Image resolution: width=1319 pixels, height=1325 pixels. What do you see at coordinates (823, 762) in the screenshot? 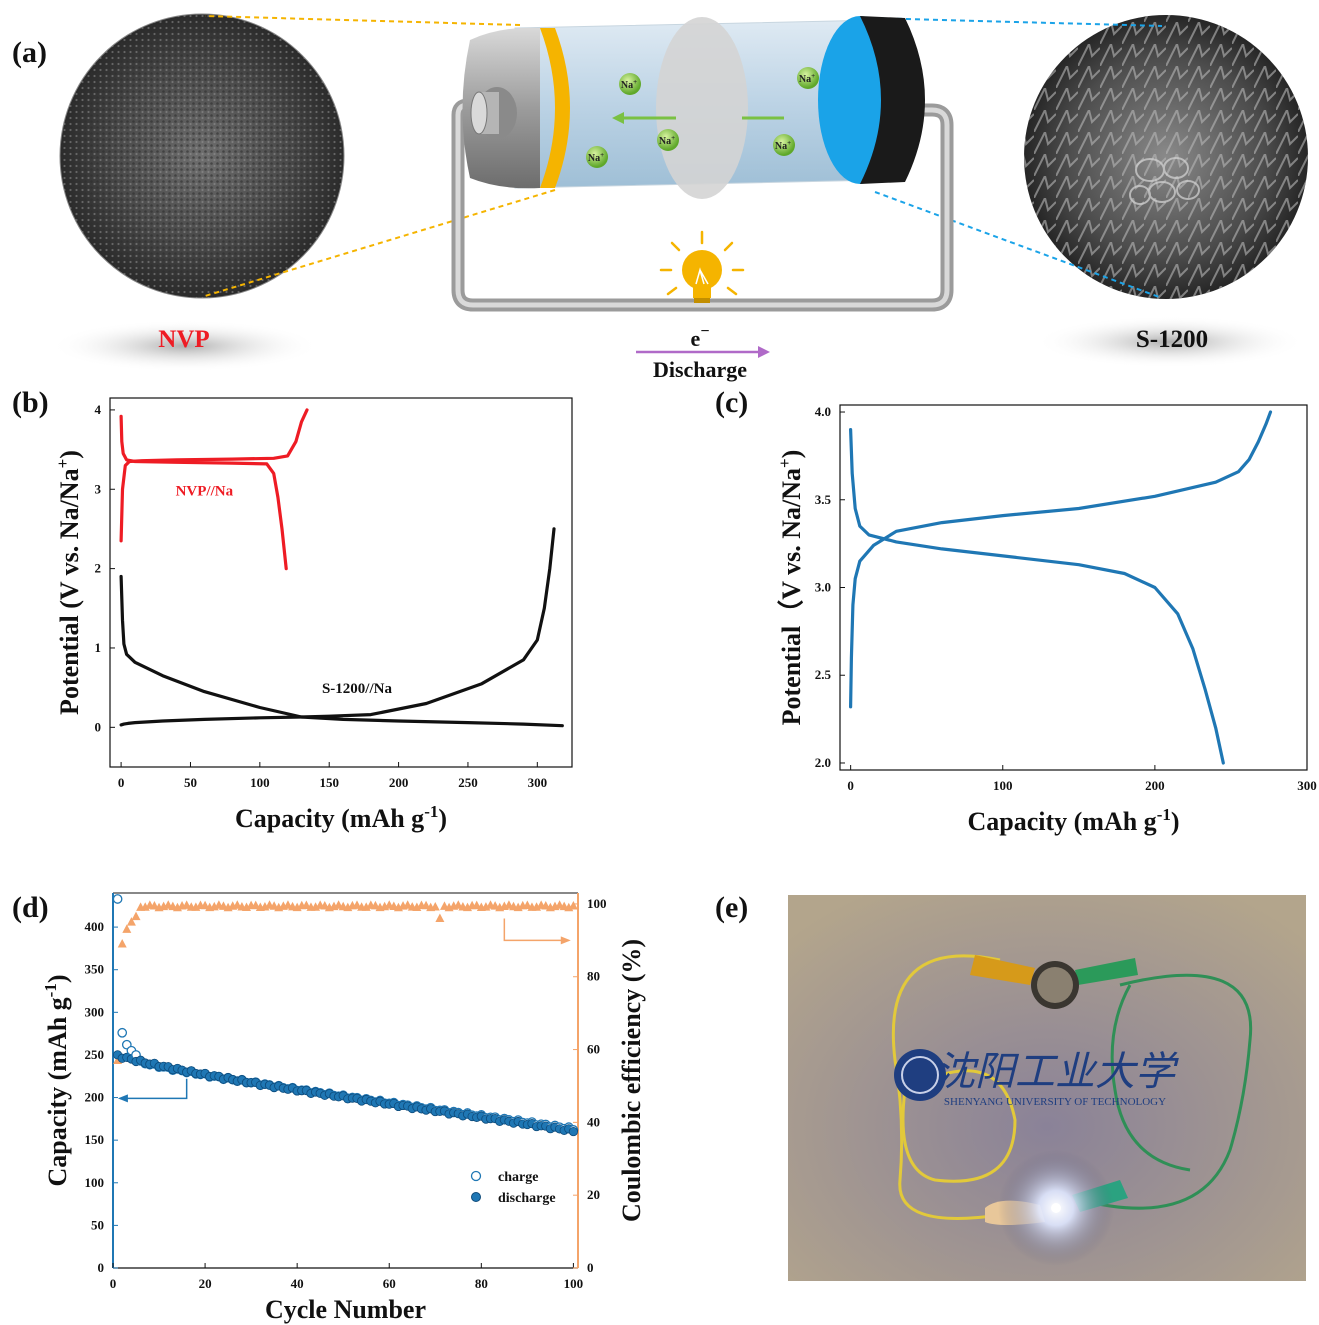
I see `y-tick-label: 2.0` at bounding box center [823, 762].